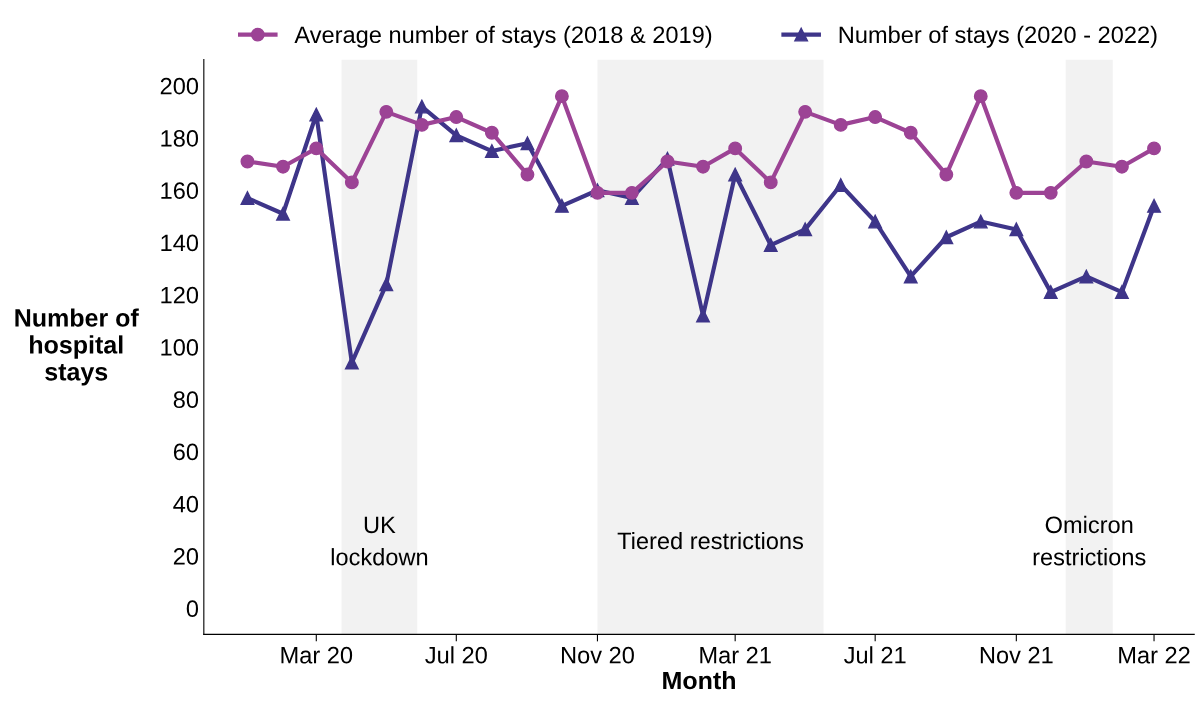 The height and width of the screenshot is (701, 1199). Describe the element at coordinates (998, 36) in the screenshot. I see `legend-label: Number of stays (2020 - 2022)` at that location.